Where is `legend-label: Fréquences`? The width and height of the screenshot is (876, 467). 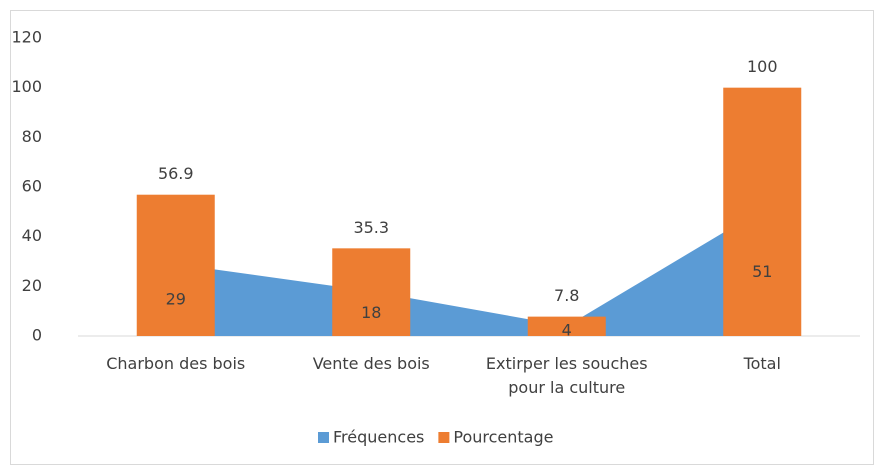 legend-label: Fréquences is located at coordinates (378, 437).